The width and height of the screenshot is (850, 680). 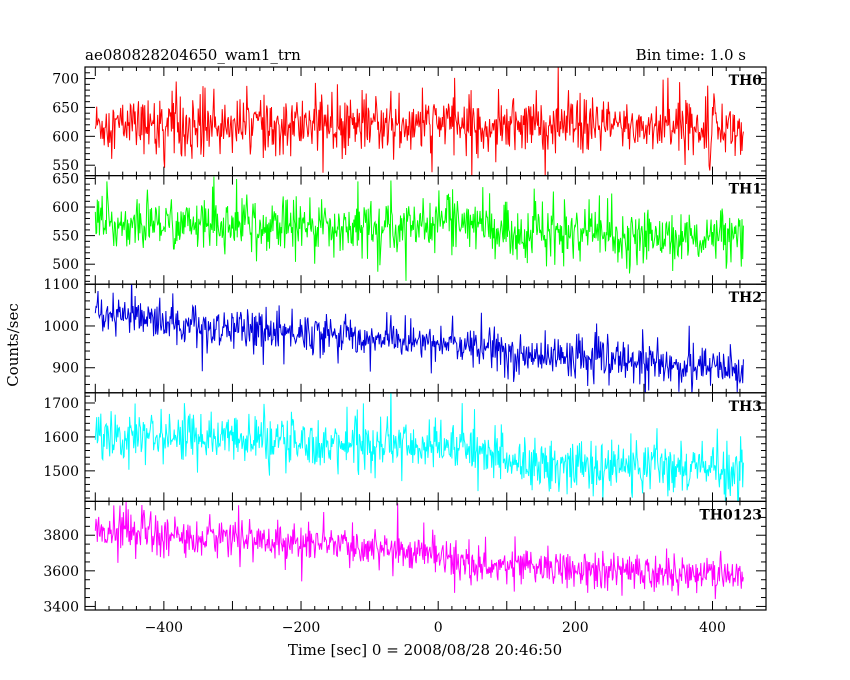 I want to click on panel-label-th0123: TH0123, so click(x=730, y=515).